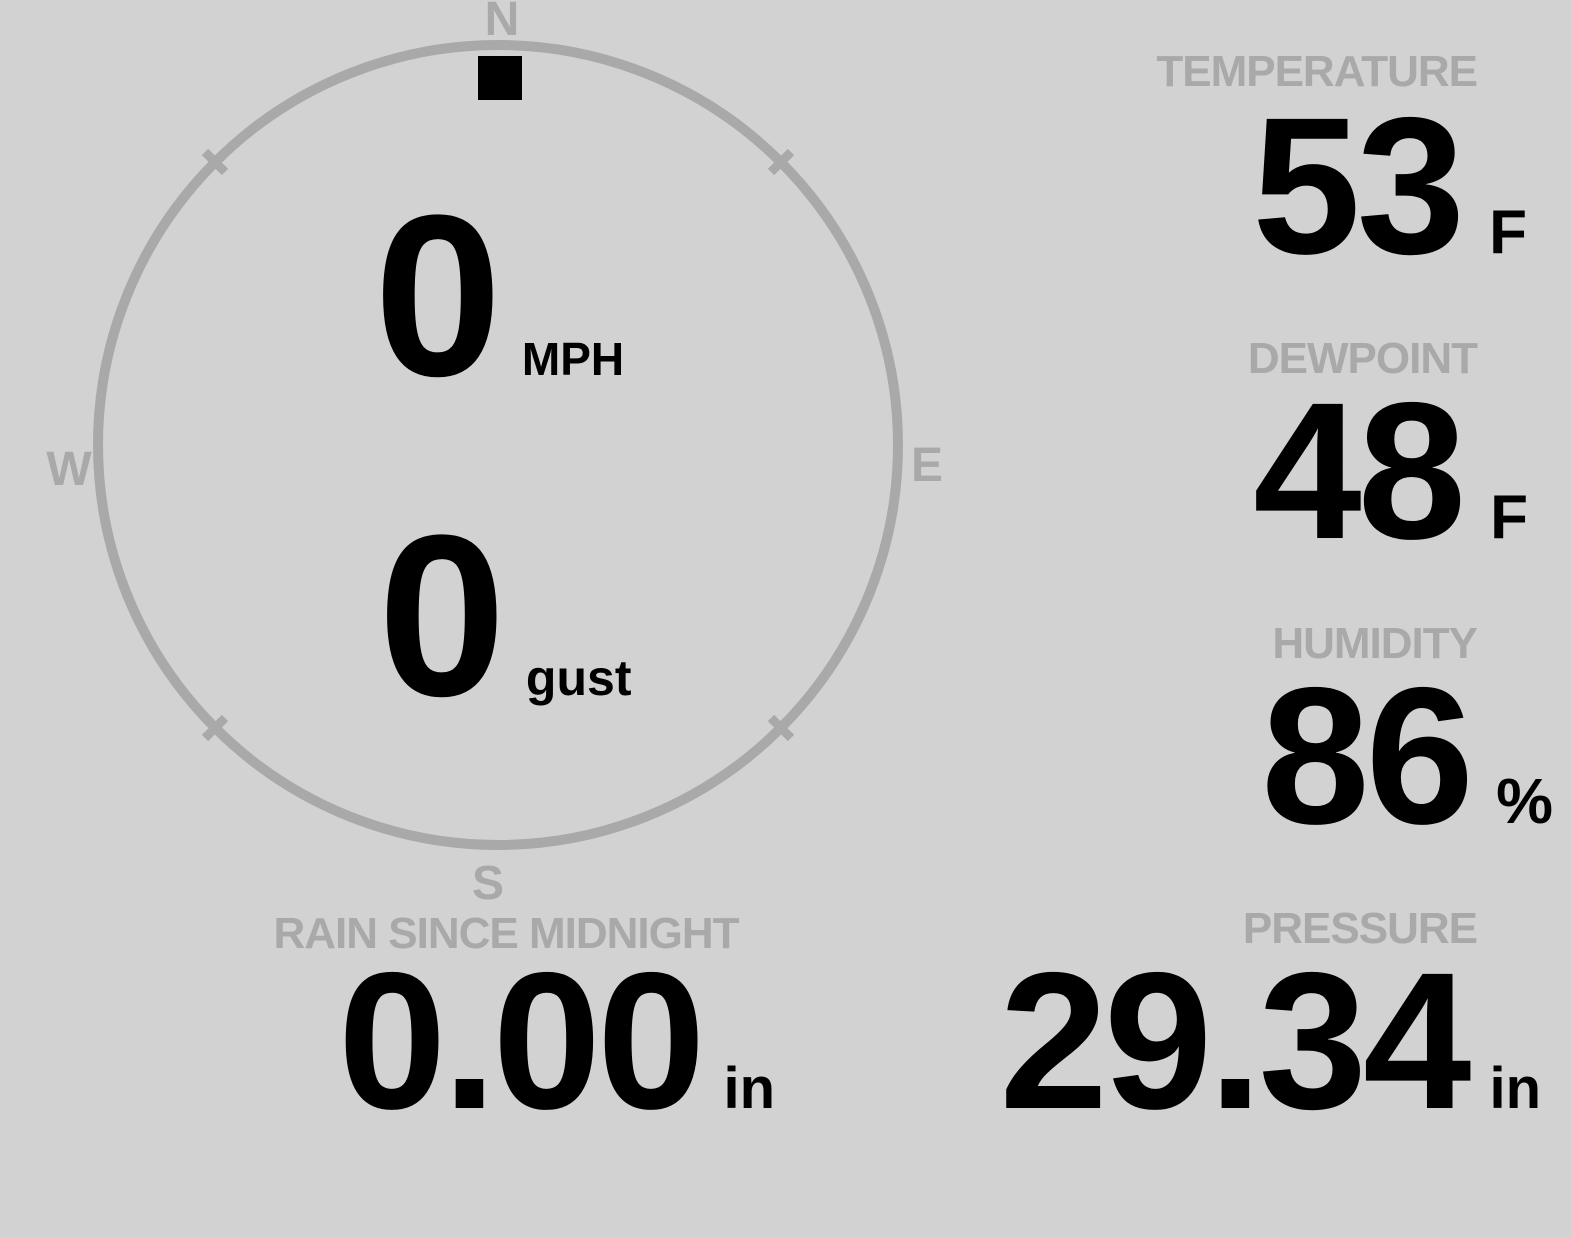 This screenshot has height=1237, width=1571. I want to click on compass-tick-sw, so click(215, 728).